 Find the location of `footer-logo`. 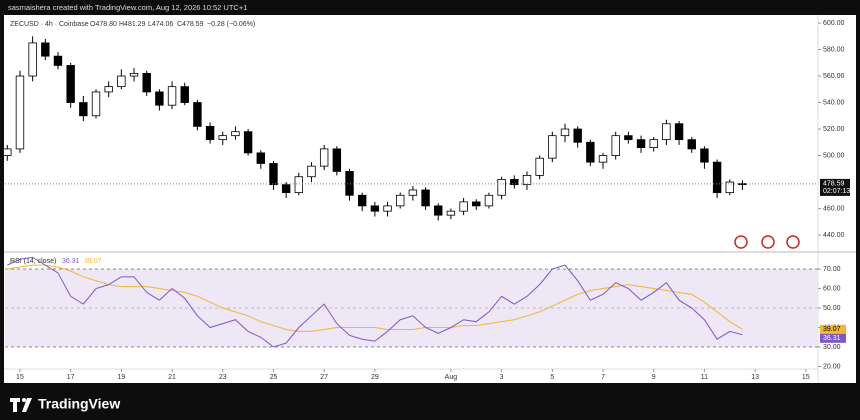

footer-logo is located at coordinates (21, 405).